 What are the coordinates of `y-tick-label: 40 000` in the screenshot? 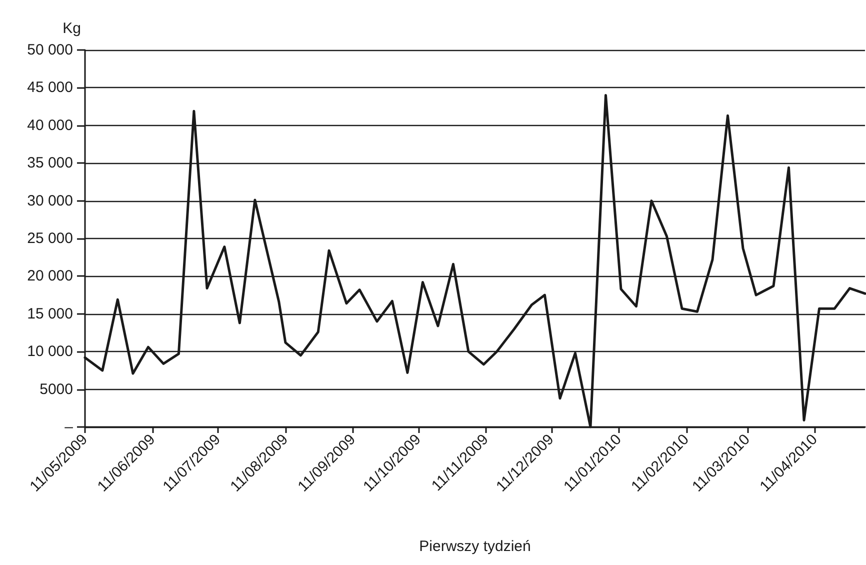 It's located at (50, 125).